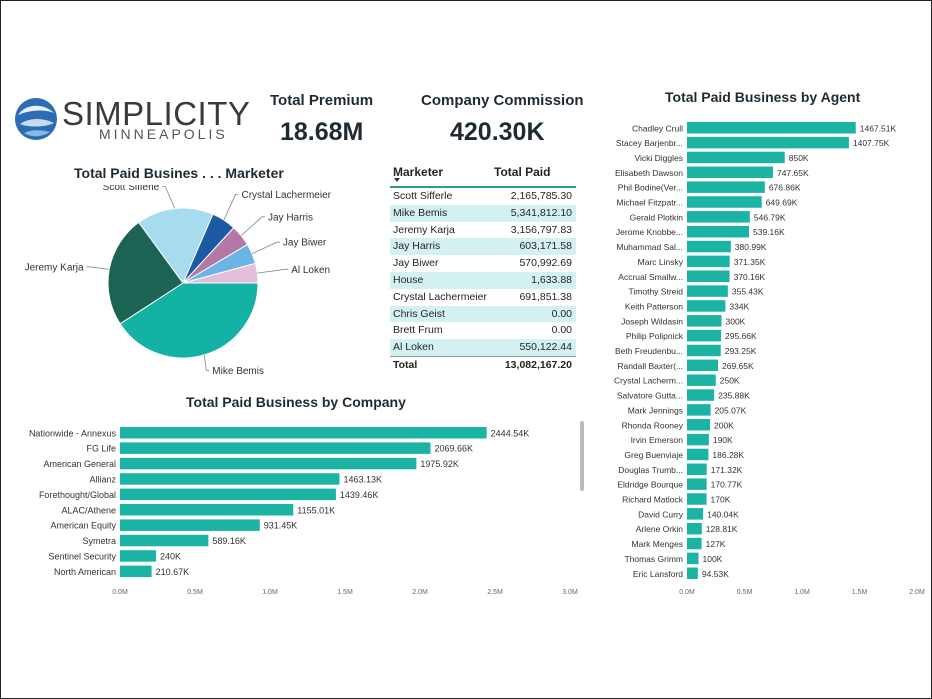  I want to click on bar-category-label: Chadley Crull, so click(657, 128).